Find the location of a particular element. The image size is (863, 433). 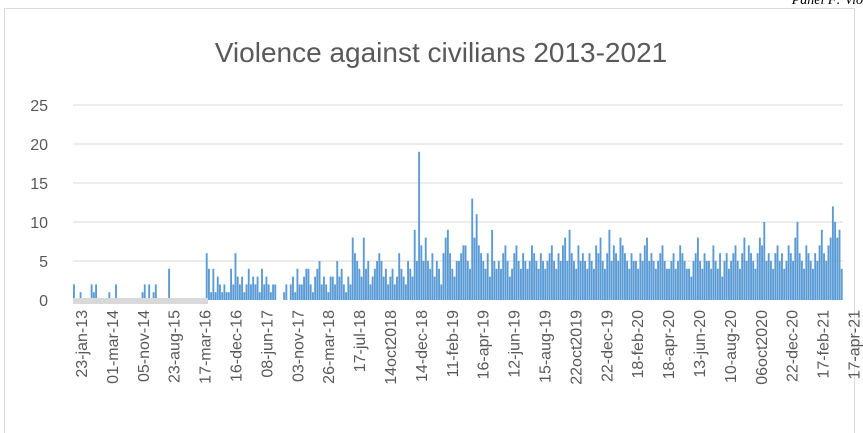

x-tick-label: 05-nov-14 is located at coordinates (144, 346).